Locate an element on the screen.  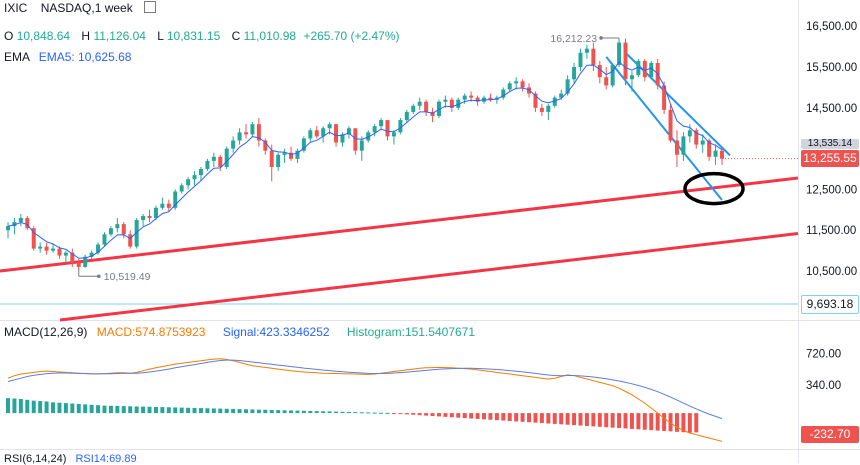
settings-icon is located at coordinates (150, 7).